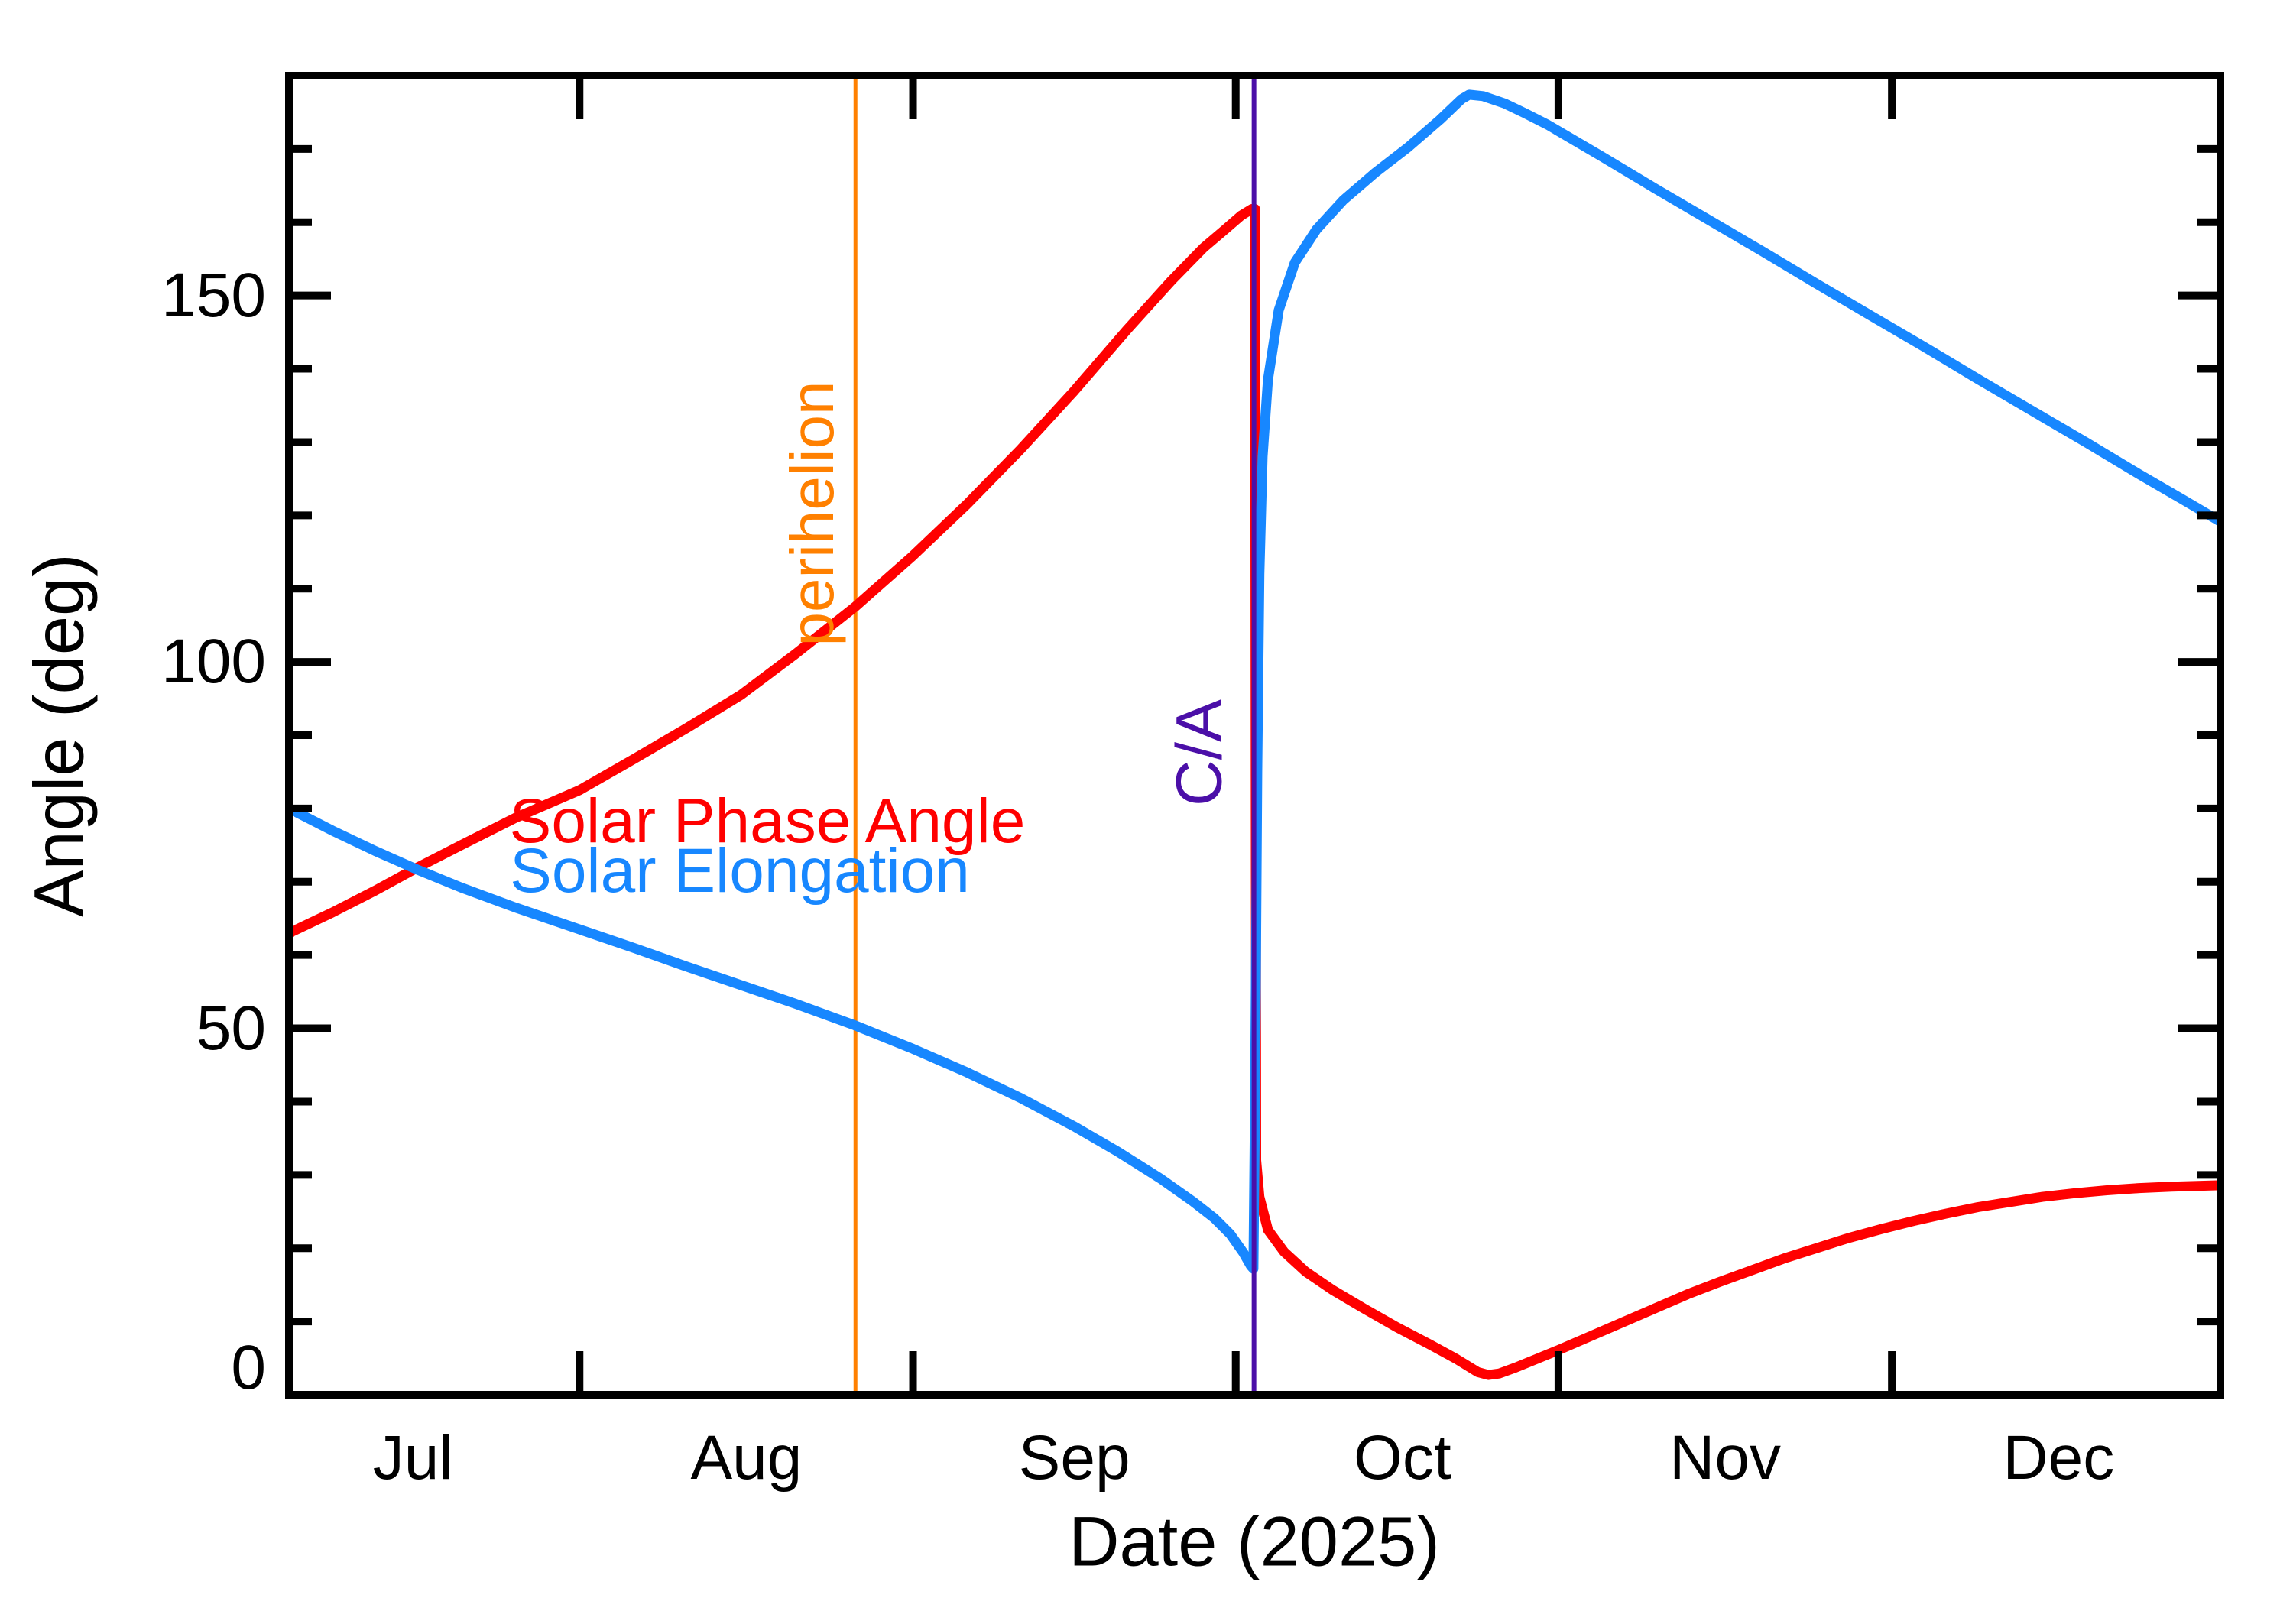 The image size is (2293, 1624). I want to click on y-tick-label-0: 0, so click(249, 1367).